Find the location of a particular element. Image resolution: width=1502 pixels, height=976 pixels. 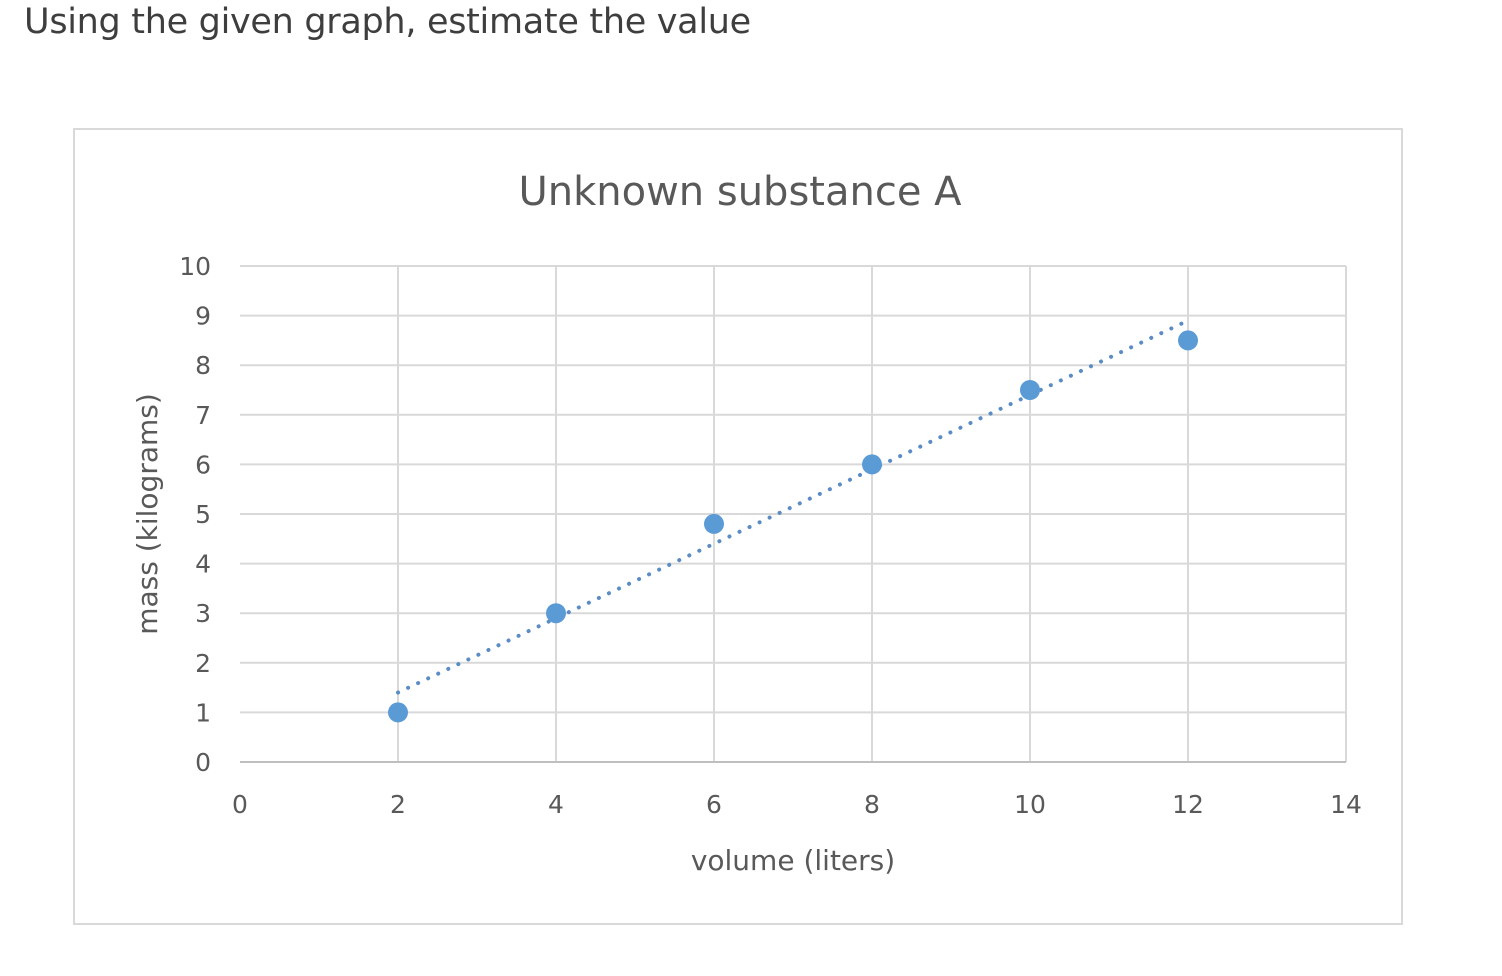

x-tick-label: 6 is located at coordinates (714, 804).